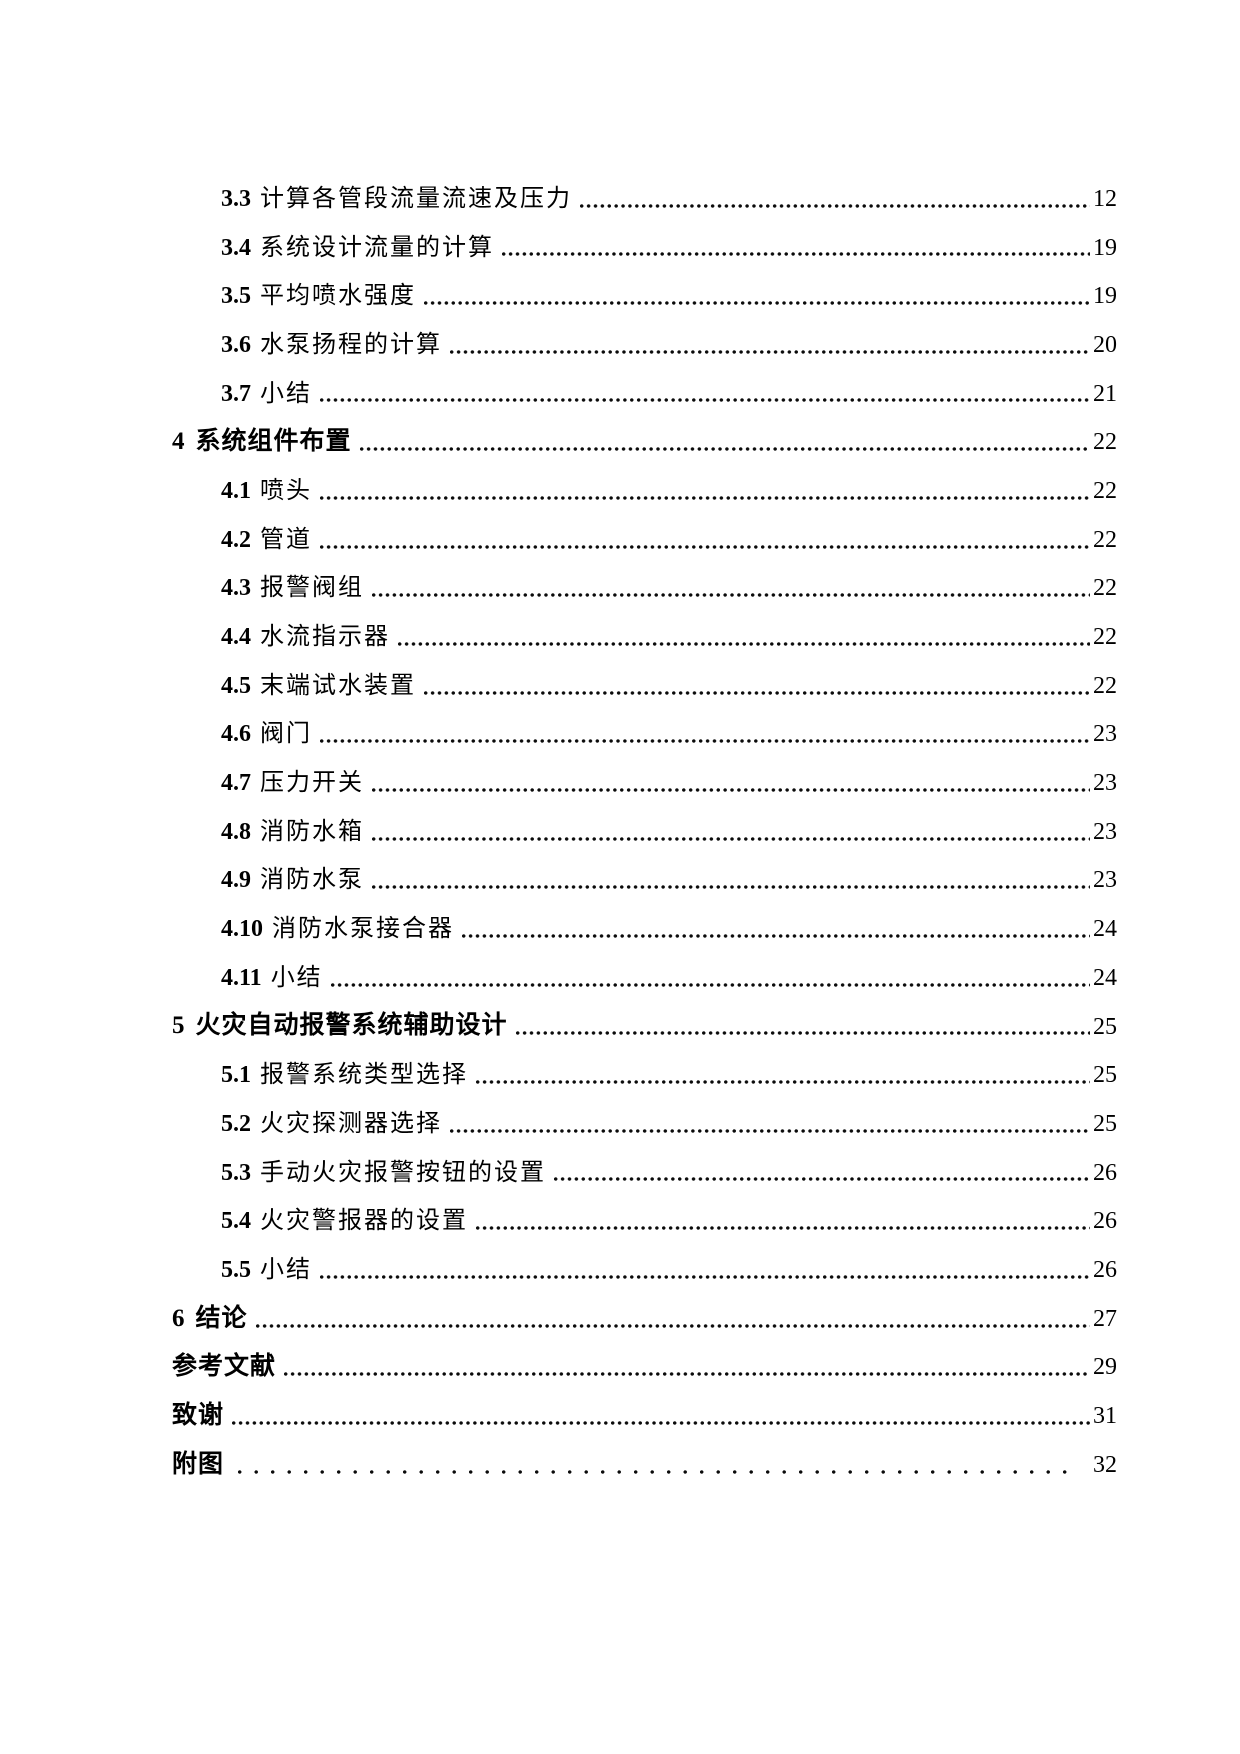 The image size is (1240, 1754). I want to click on toc-entry-number: 3.5, so click(236, 296).